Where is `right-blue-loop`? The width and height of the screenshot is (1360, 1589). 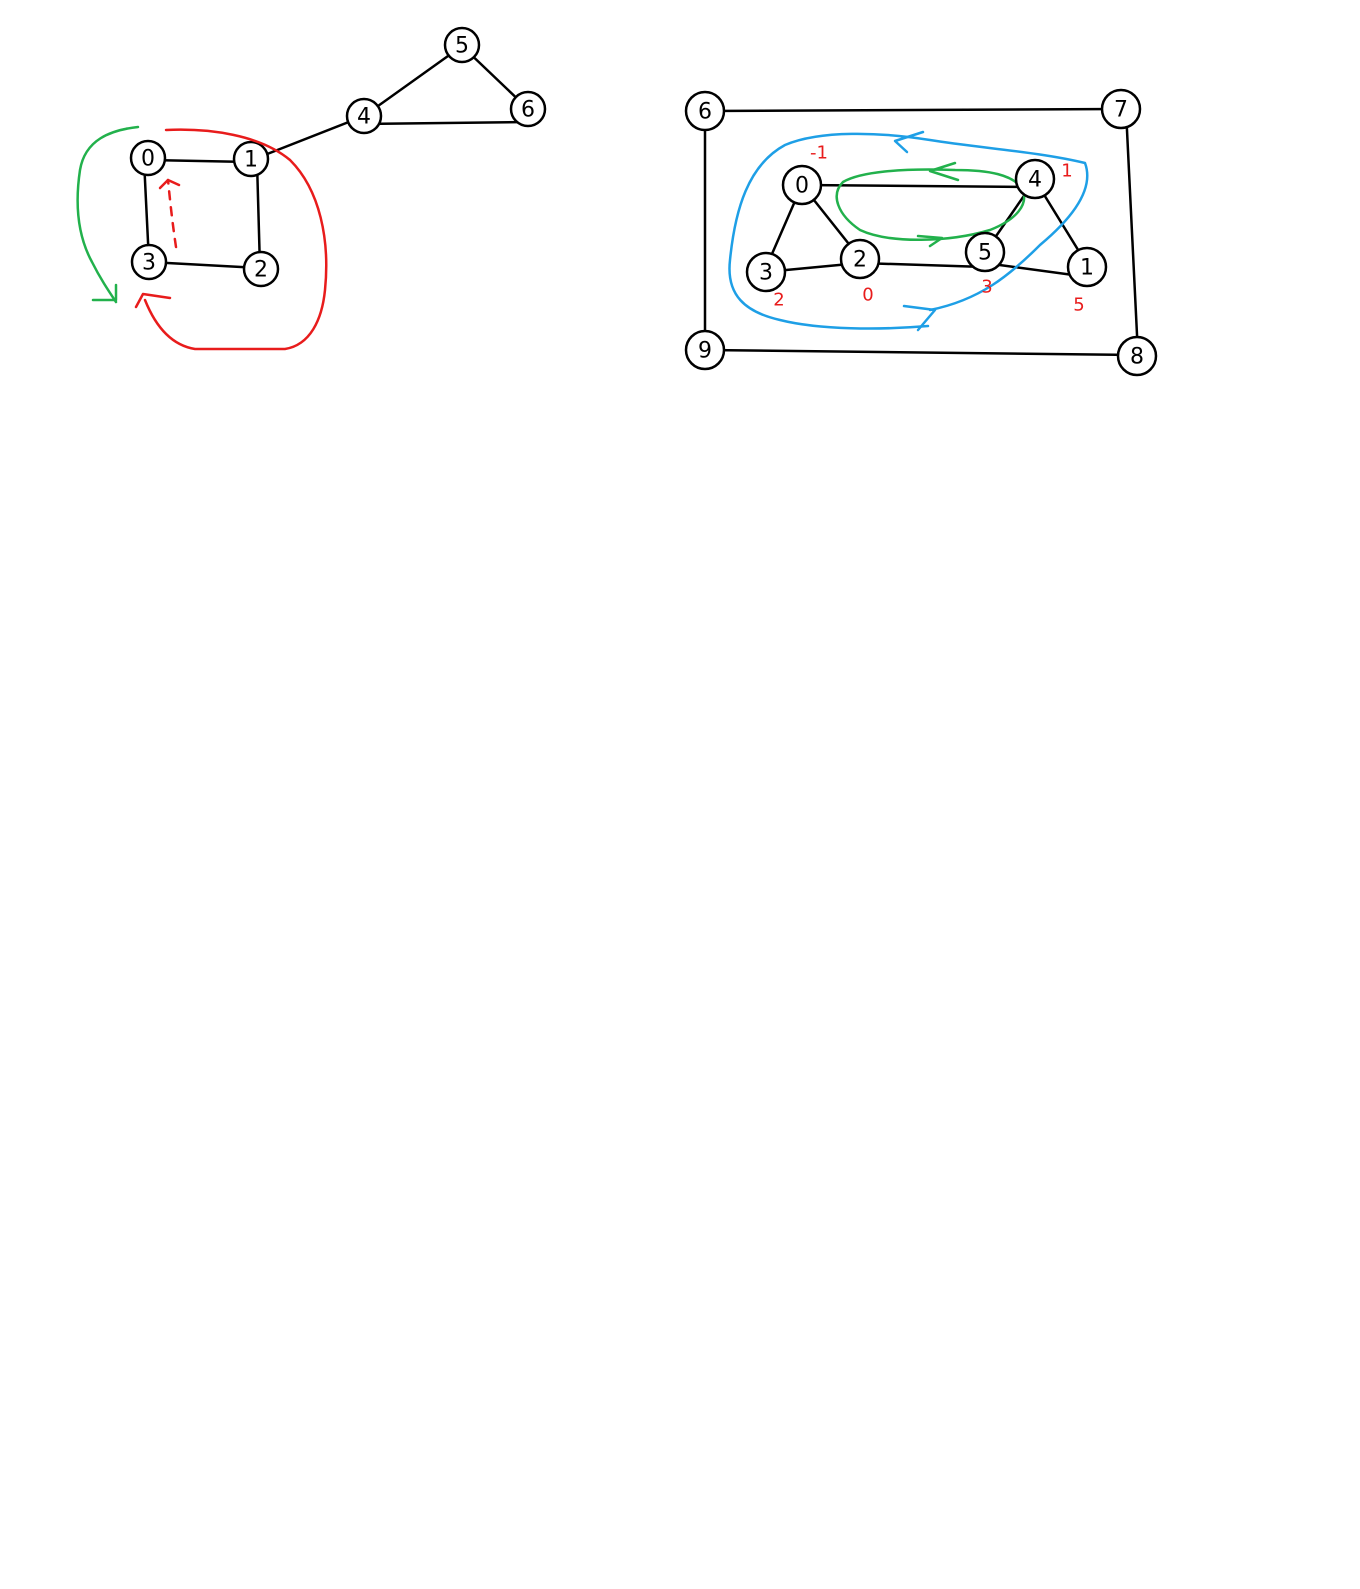 right-blue-loop is located at coordinates (908, 231).